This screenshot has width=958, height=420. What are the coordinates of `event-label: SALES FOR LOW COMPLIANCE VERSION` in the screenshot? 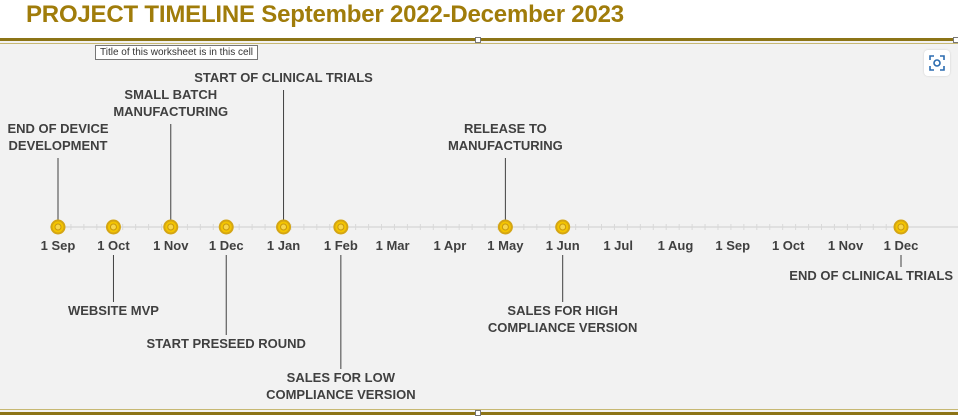 It's located at (341, 386).